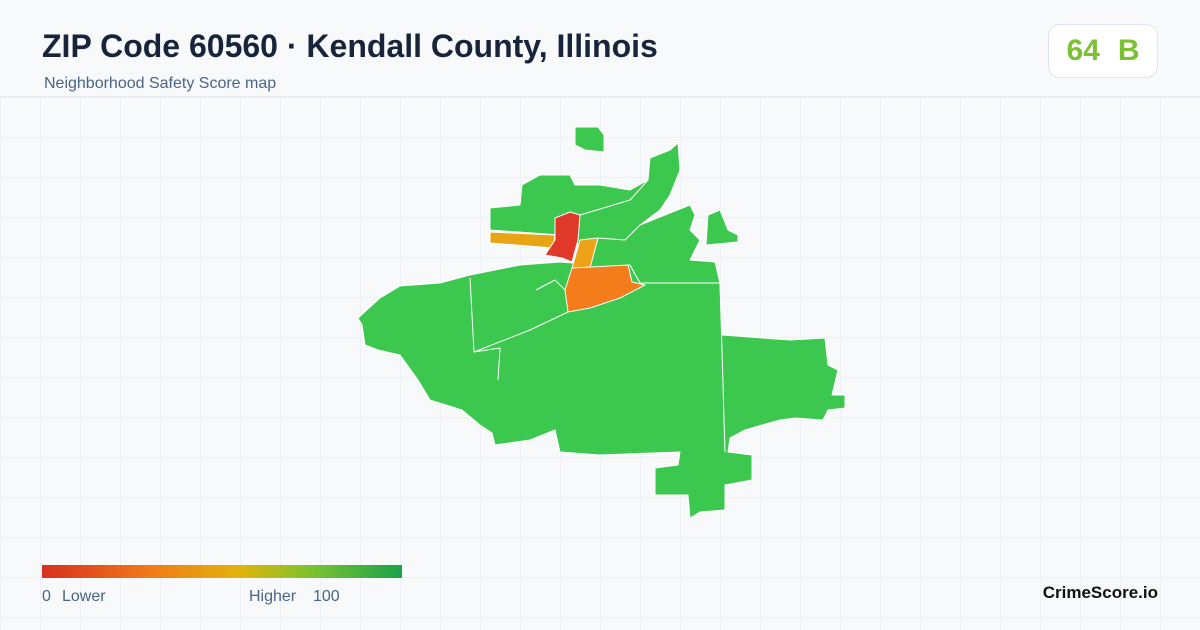  Describe the element at coordinates (562, 237) in the screenshot. I see `region-red` at that location.